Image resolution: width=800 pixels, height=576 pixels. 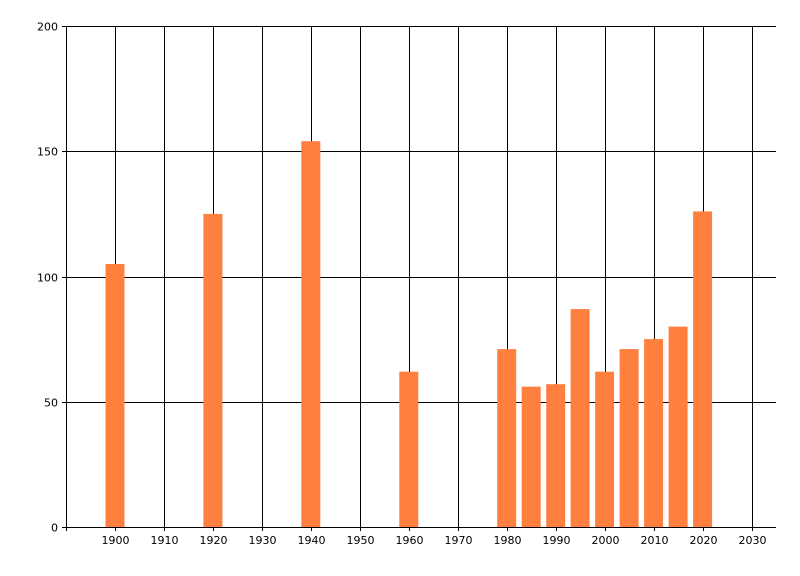 I want to click on bar-1995, so click(x=580, y=418).